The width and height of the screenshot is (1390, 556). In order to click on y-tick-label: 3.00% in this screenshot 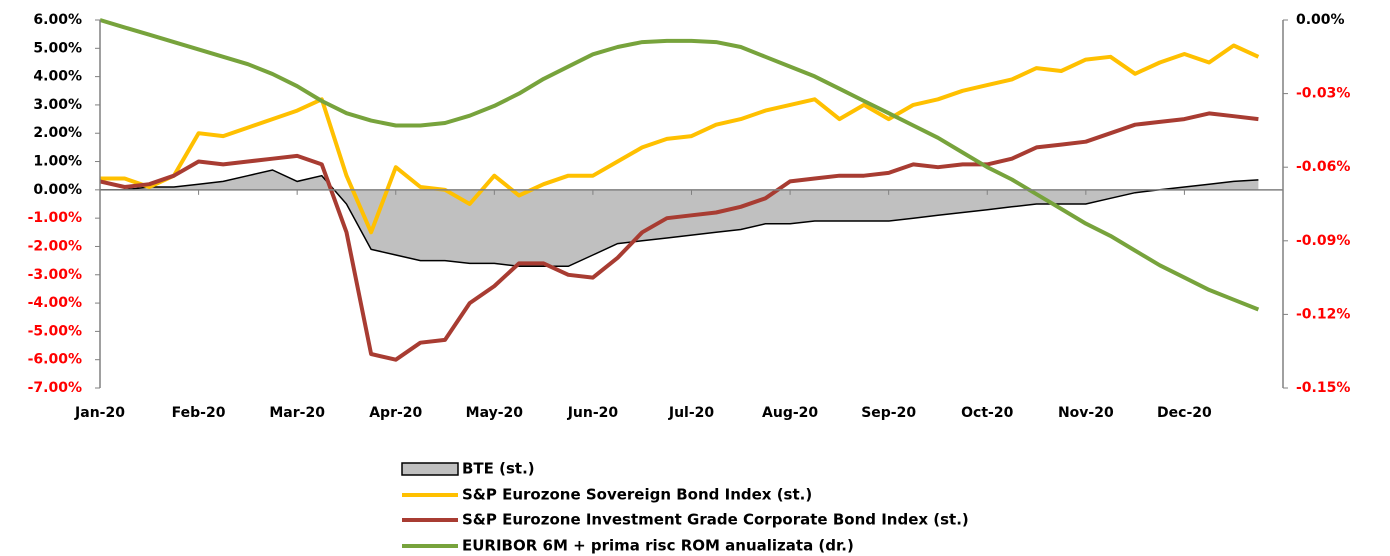, I will do `click(57, 105)`.